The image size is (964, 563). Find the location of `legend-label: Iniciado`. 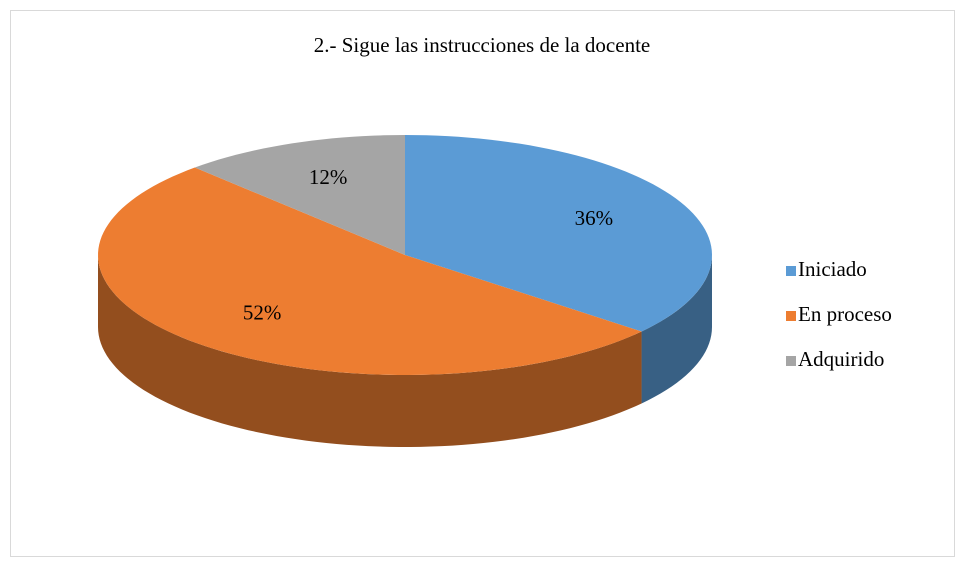

legend-label: Iniciado is located at coordinates (832, 269).